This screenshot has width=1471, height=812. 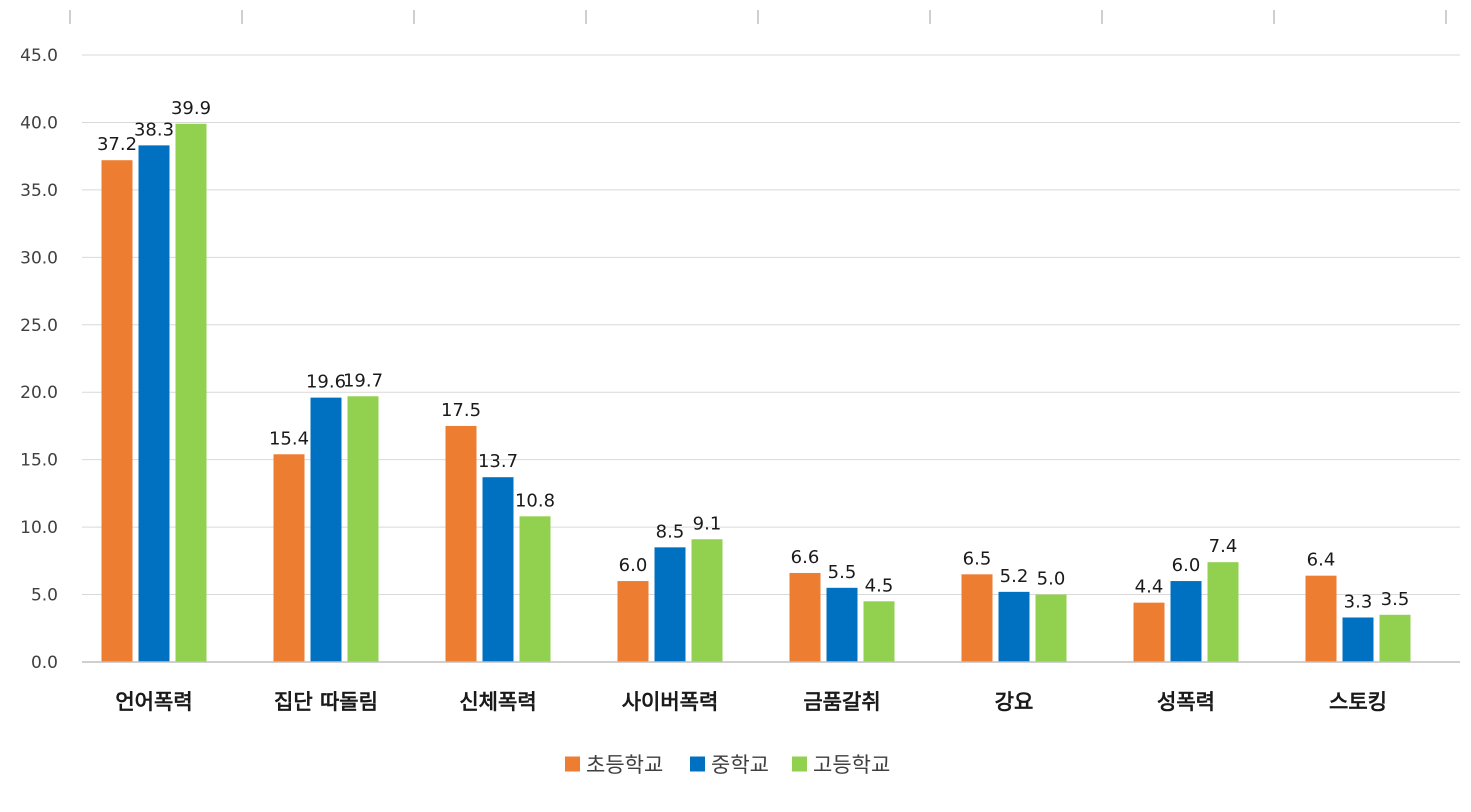 I want to click on data-label: 7.4, so click(x=1223, y=546).